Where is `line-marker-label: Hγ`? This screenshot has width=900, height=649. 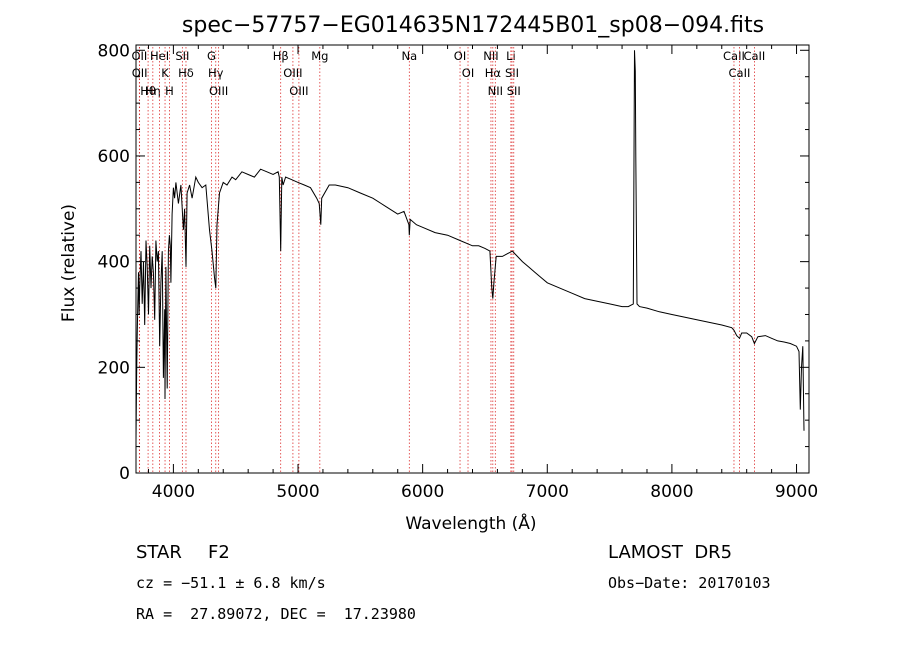 line-marker-label: Hγ is located at coordinates (216, 73).